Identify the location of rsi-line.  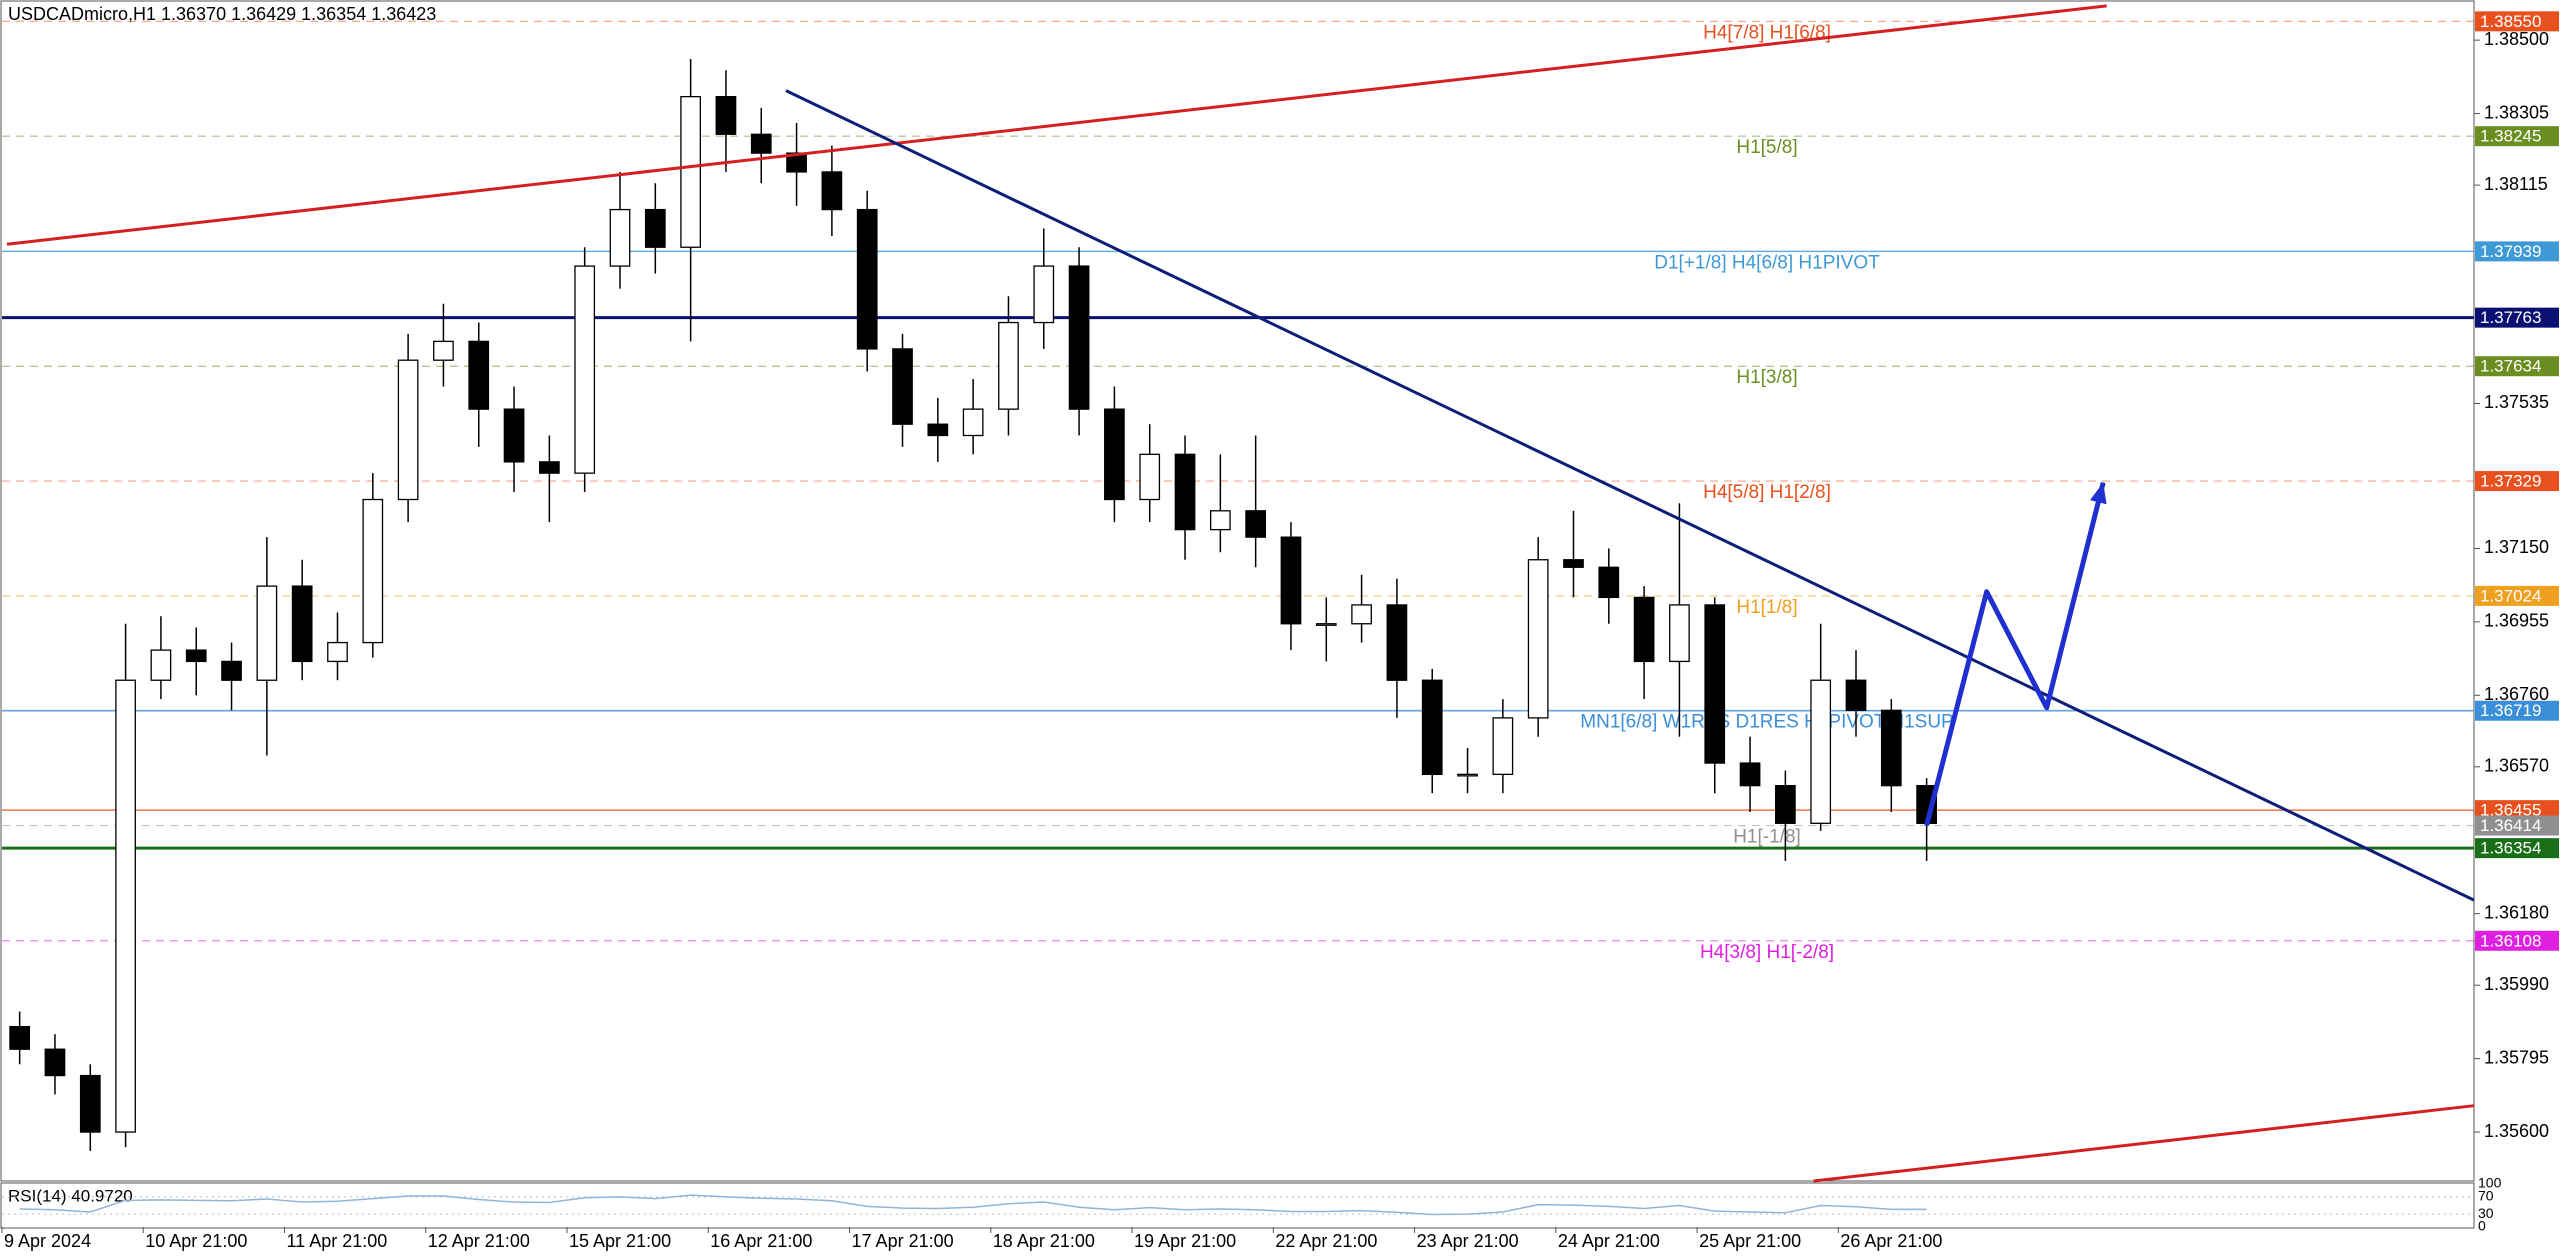
(973, 1205).